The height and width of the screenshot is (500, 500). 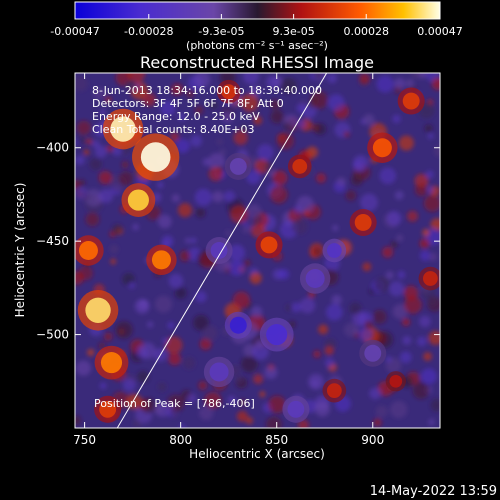 I want to click on footer-timestamp: 14-May-2022 13:59, so click(x=433, y=491).